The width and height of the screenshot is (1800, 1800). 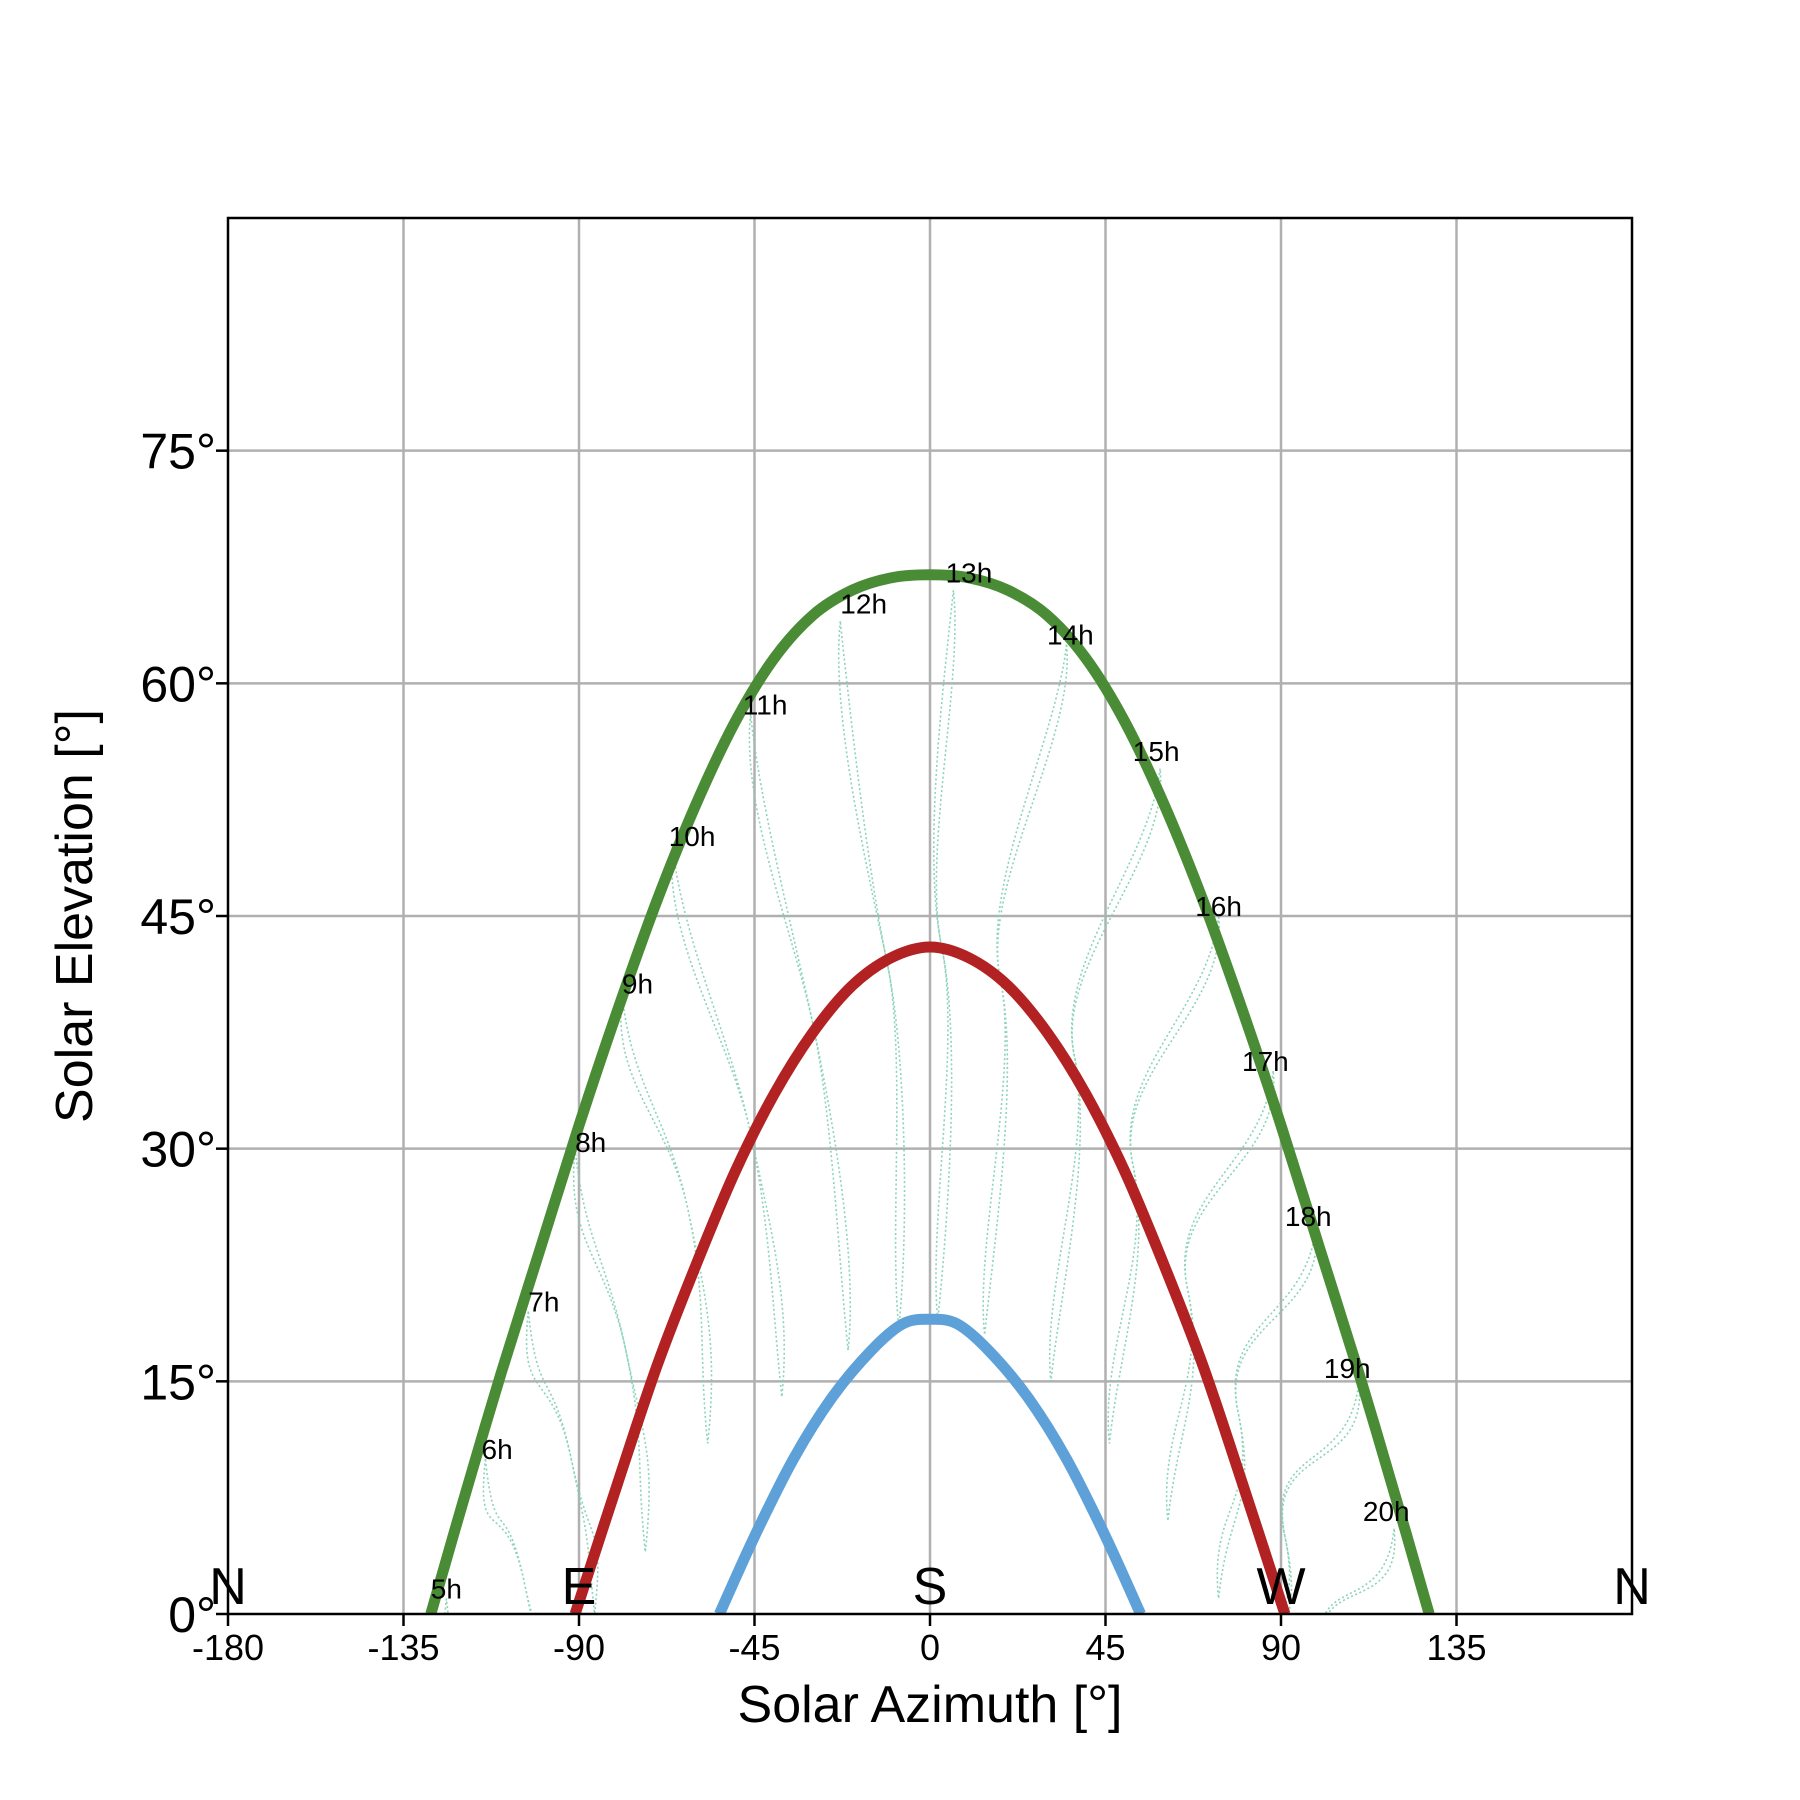 What do you see at coordinates (800, 1032) in the screenshot?
I see `analemma-11h` at bounding box center [800, 1032].